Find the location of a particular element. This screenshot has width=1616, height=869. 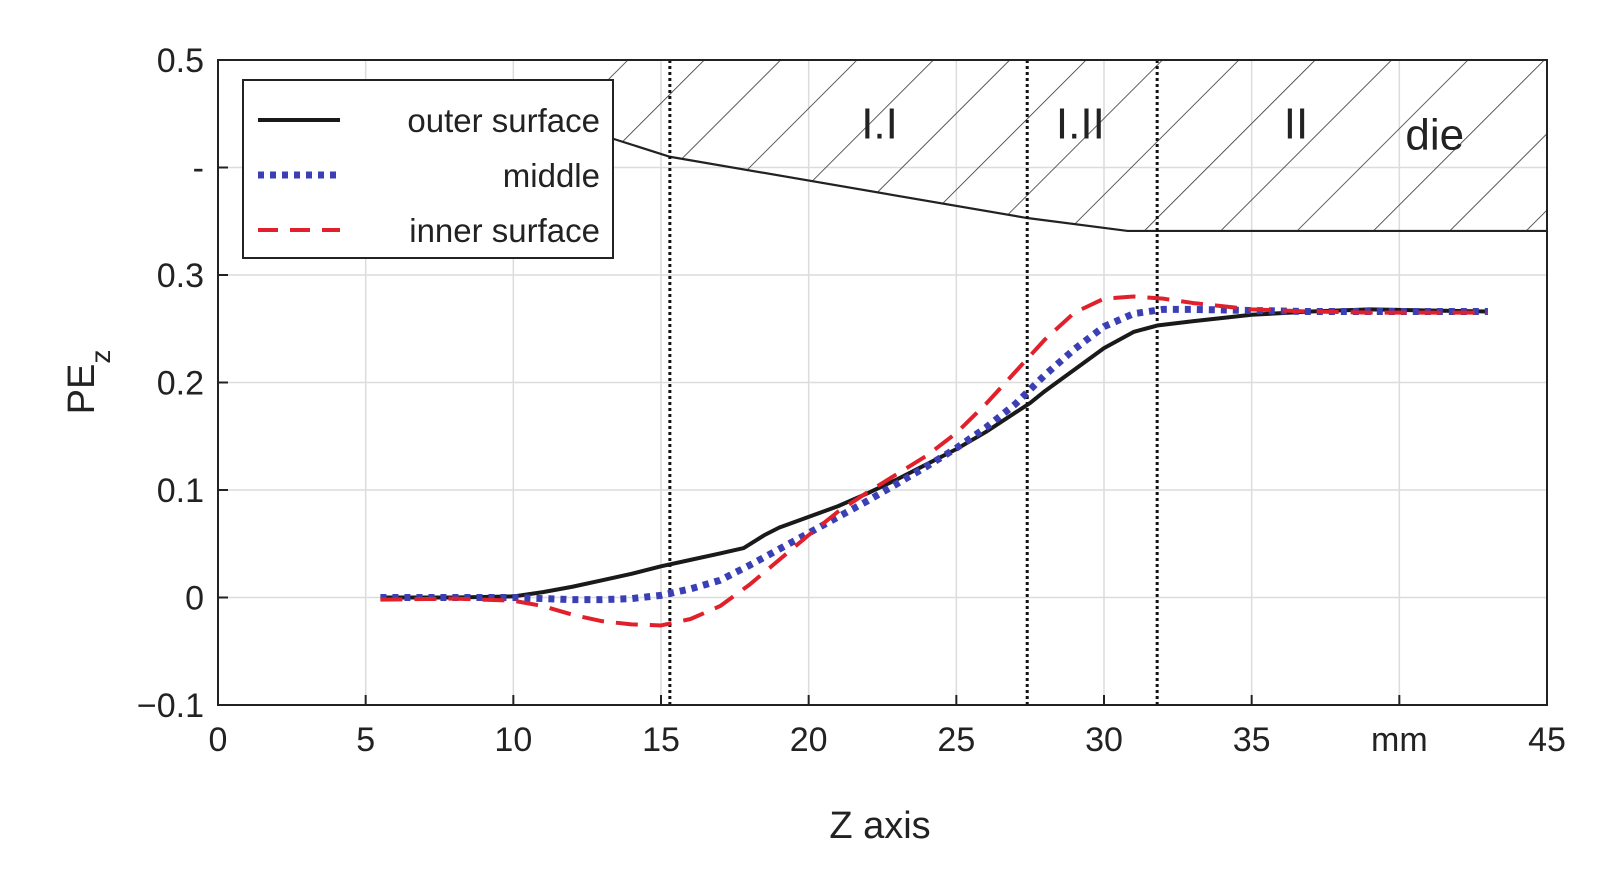

legend-label-outer-surface: outer surface is located at coordinates (503, 120).